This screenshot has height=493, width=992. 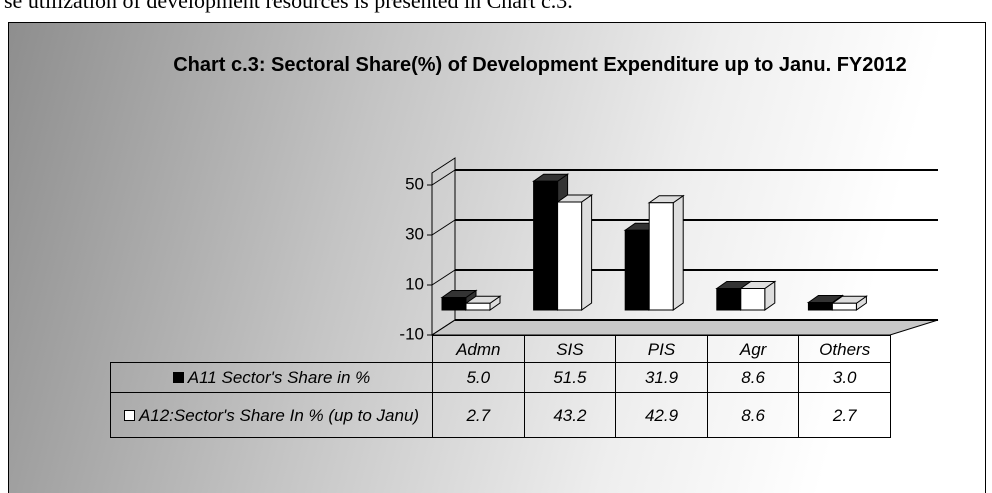 I want to click on category-label: PIS, so click(x=661, y=349).